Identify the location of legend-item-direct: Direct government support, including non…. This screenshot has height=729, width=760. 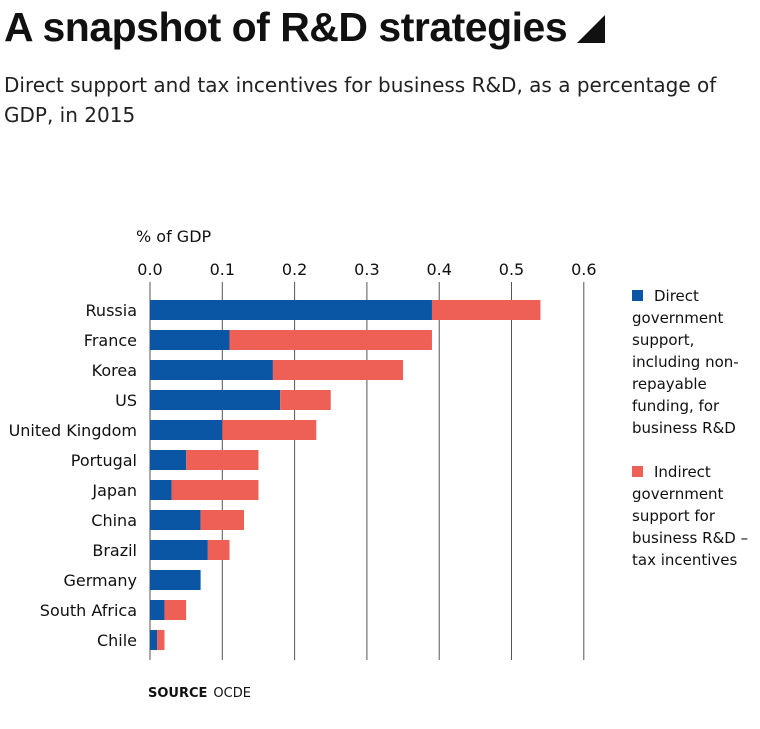
(696, 362).